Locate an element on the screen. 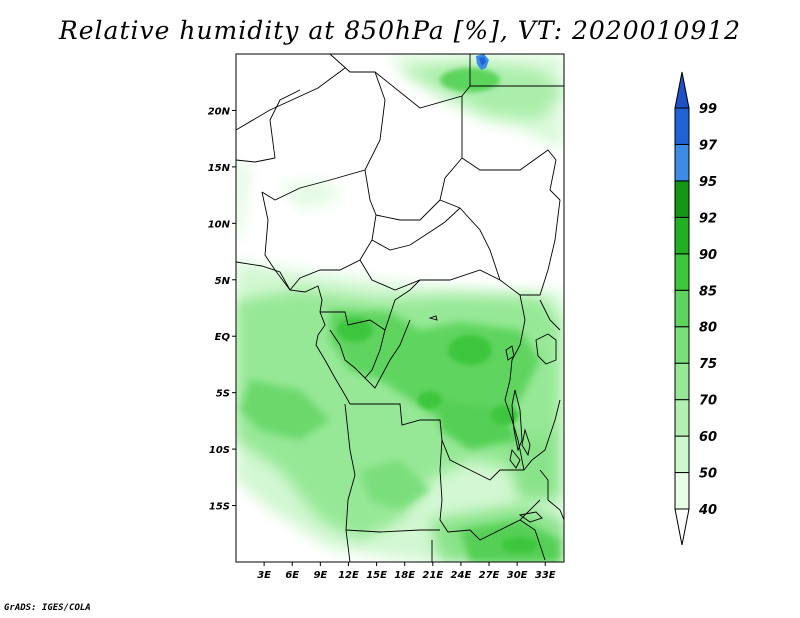 This screenshot has width=800, height=618. colorbar-level-label: 90 is located at coordinates (708, 255).